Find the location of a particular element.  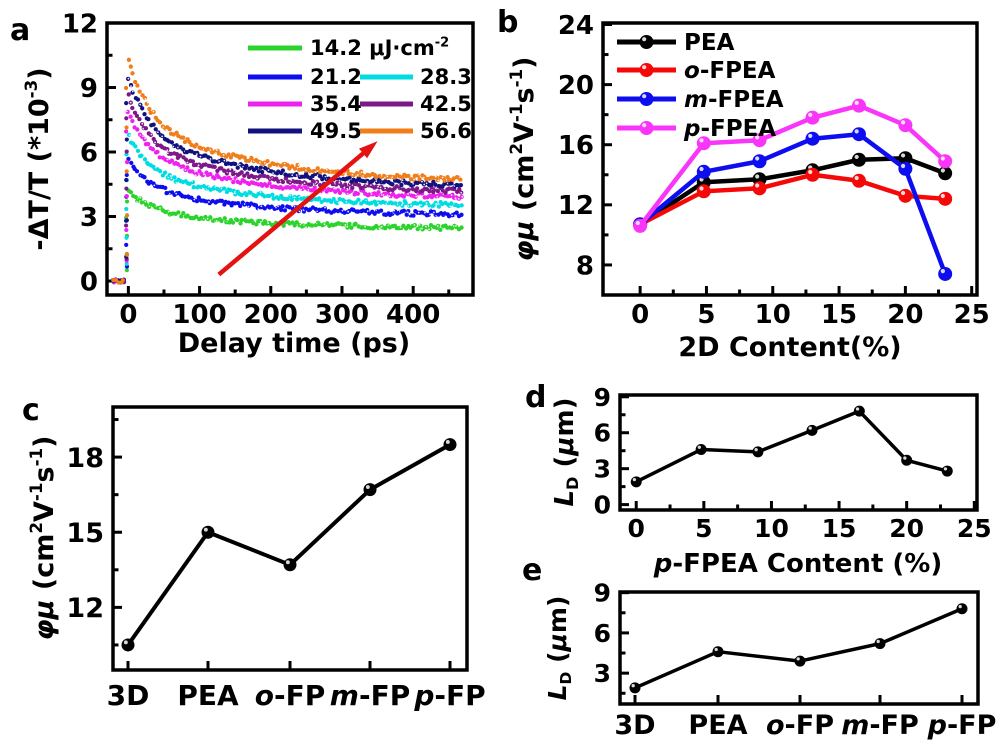

panel-b-x-axis-title: 2D Content(%) is located at coordinates (789, 347).